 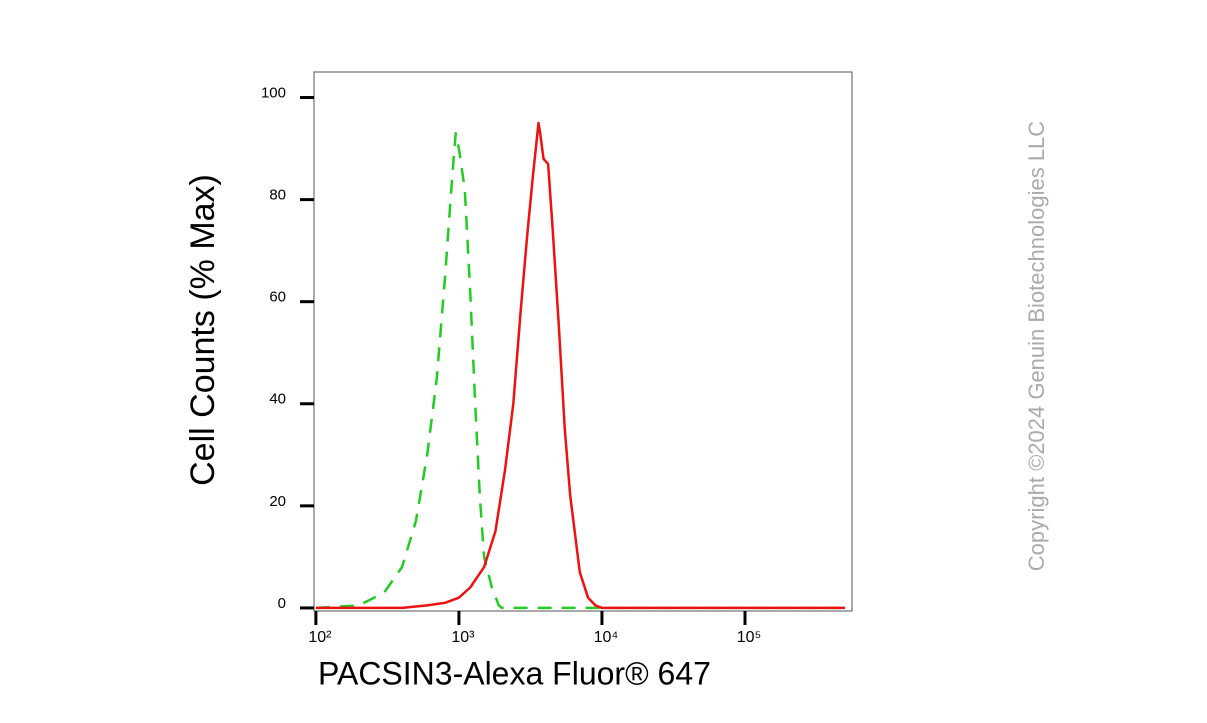 I want to click on y-tick-label: 60, so click(x=277, y=297).